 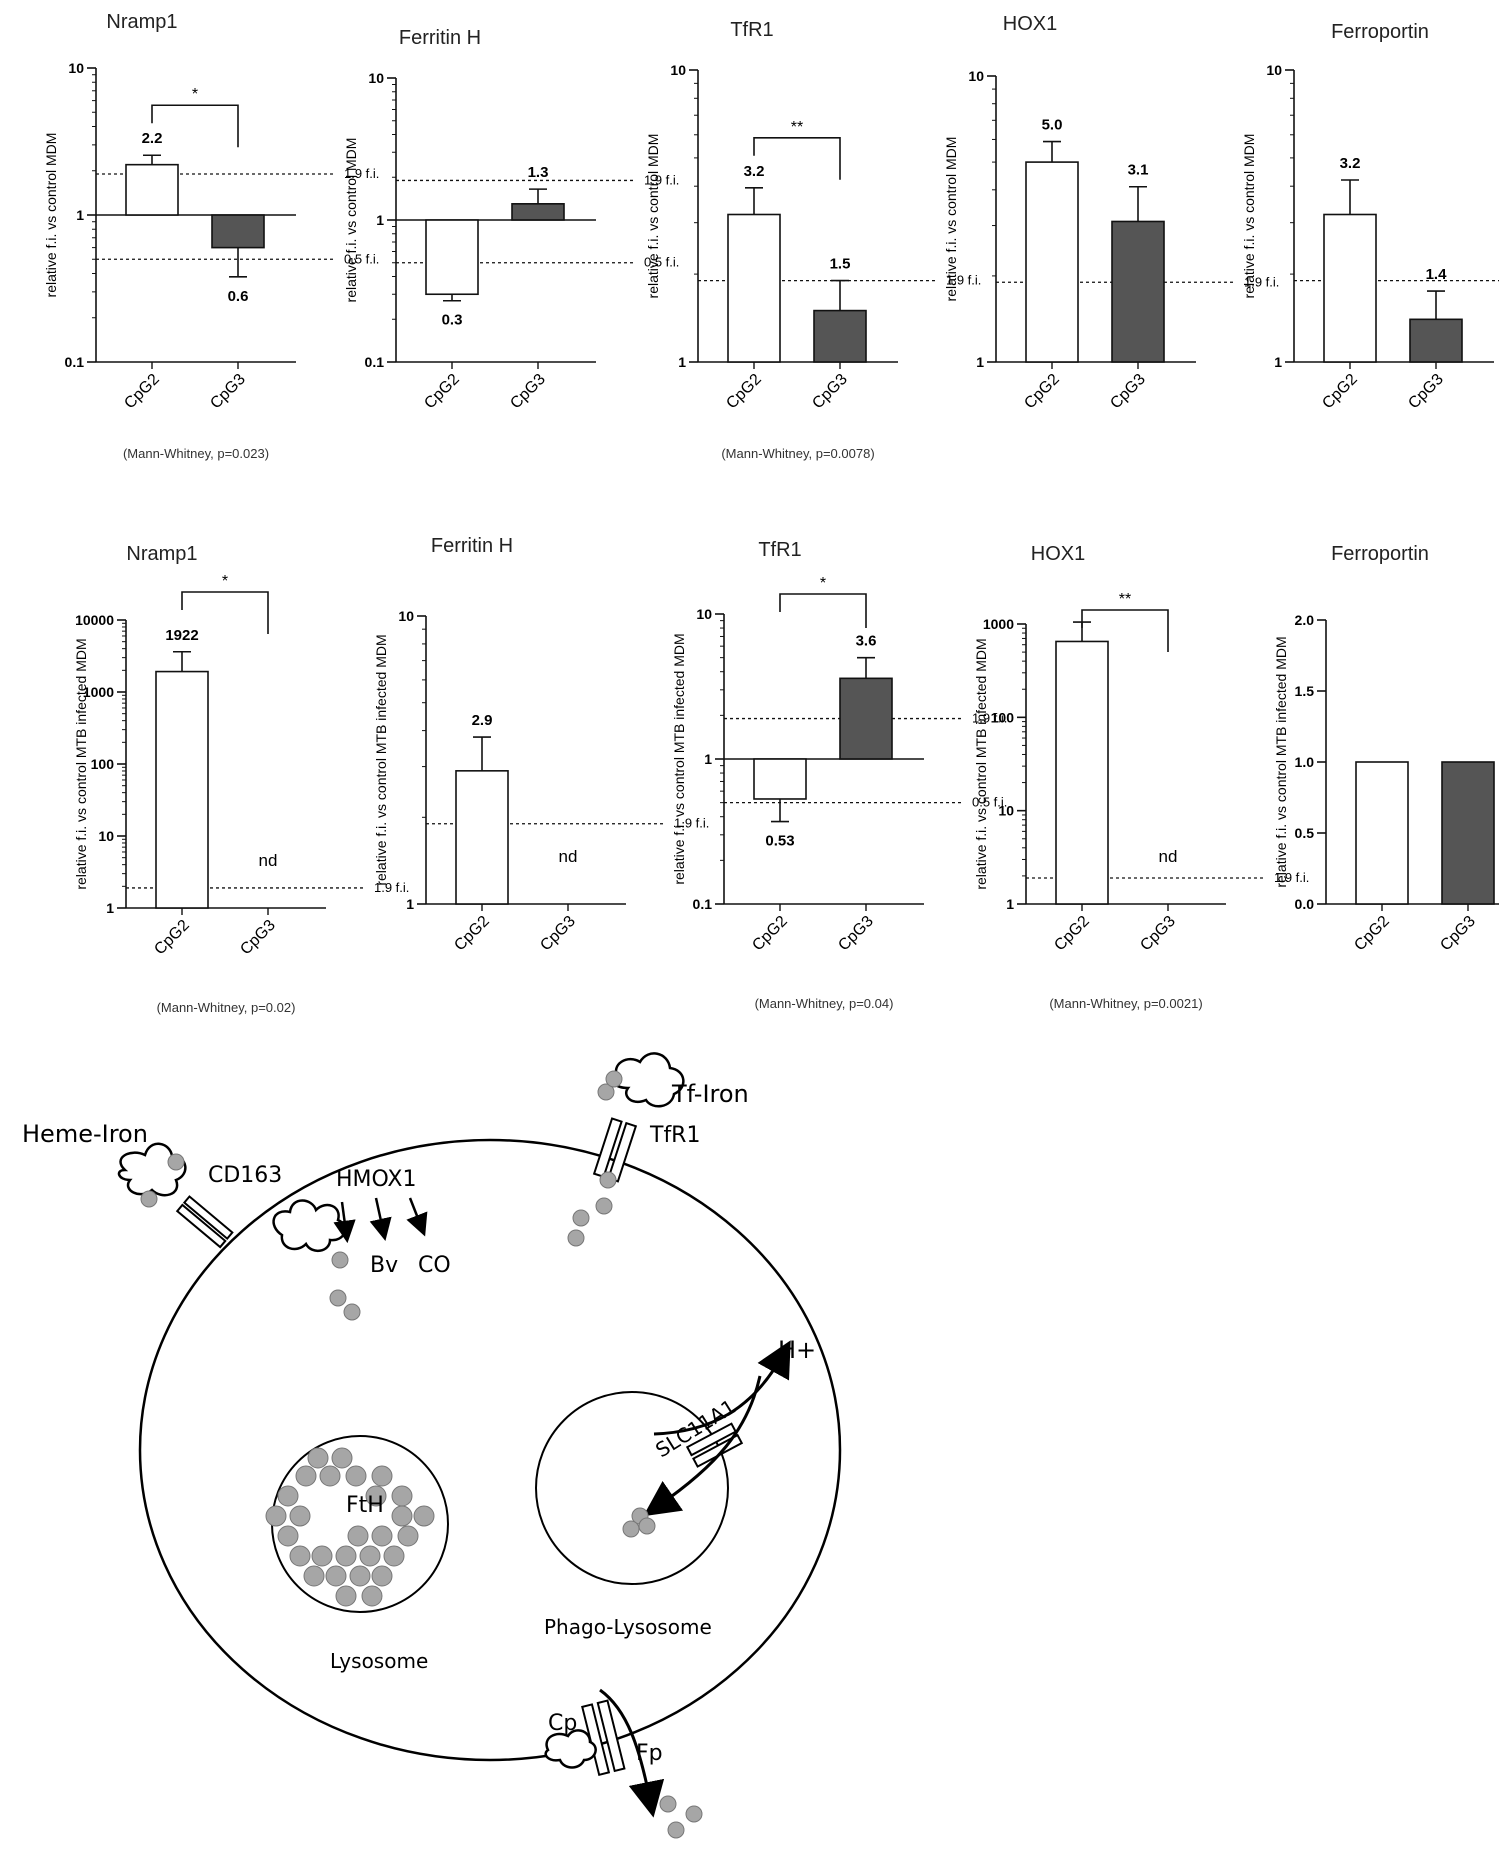 I want to click on fth-label: FtH, so click(x=365, y=1505).